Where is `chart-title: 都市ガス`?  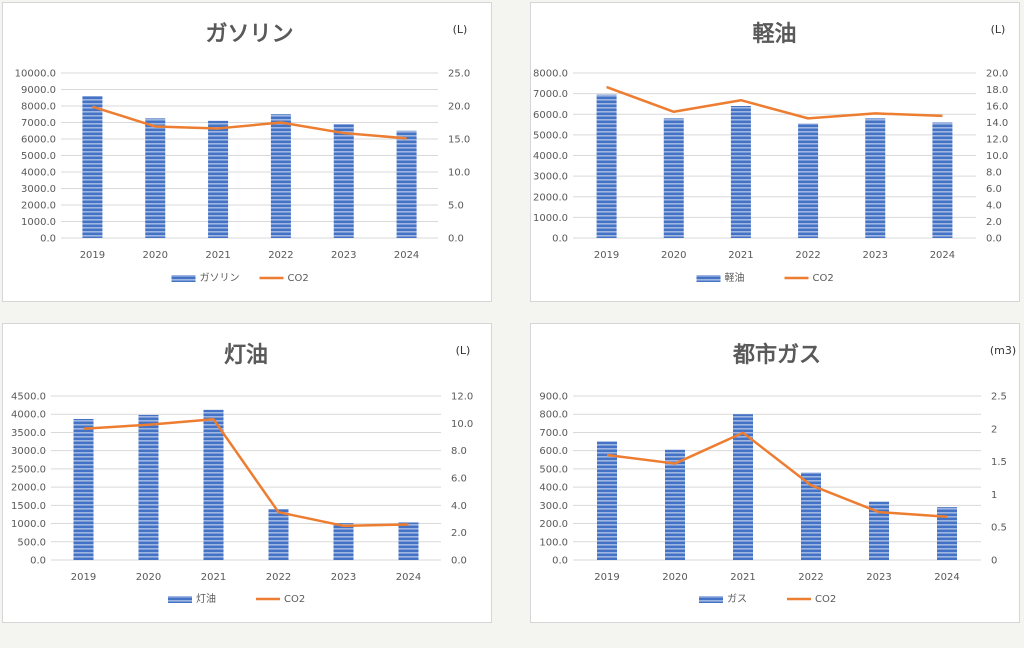
chart-title: 都市ガス is located at coordinates (776, 355).